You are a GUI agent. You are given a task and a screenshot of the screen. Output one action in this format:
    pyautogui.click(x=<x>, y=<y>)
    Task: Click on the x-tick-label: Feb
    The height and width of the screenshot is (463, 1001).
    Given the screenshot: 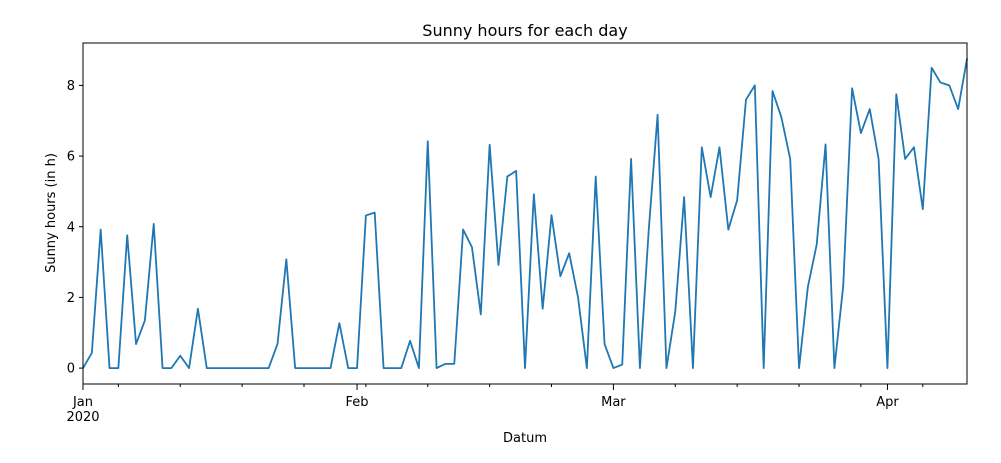 What is the action you would take?
    pyautogui.click(x=357, y=402)
    